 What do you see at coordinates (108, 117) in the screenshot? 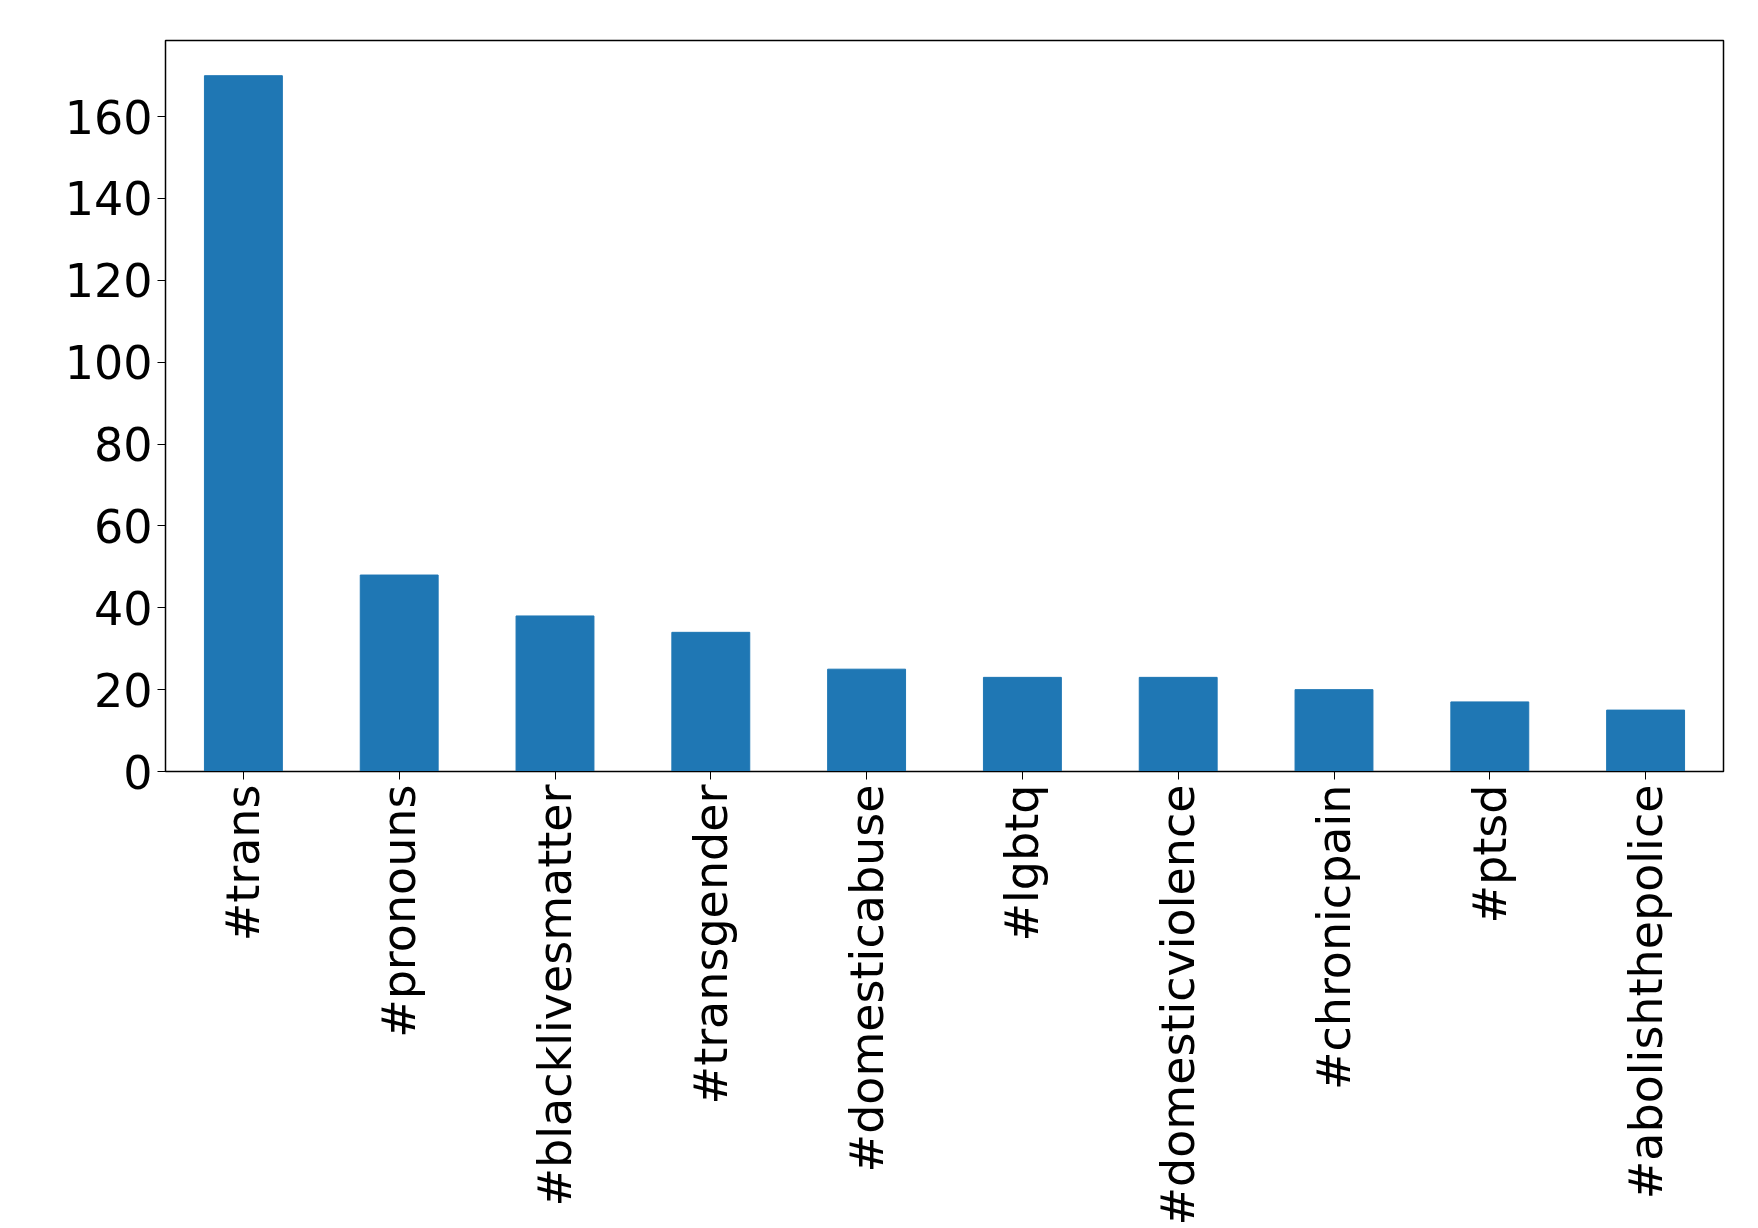
I see `y-tick-label: 160` at bounding box center [108, 117].